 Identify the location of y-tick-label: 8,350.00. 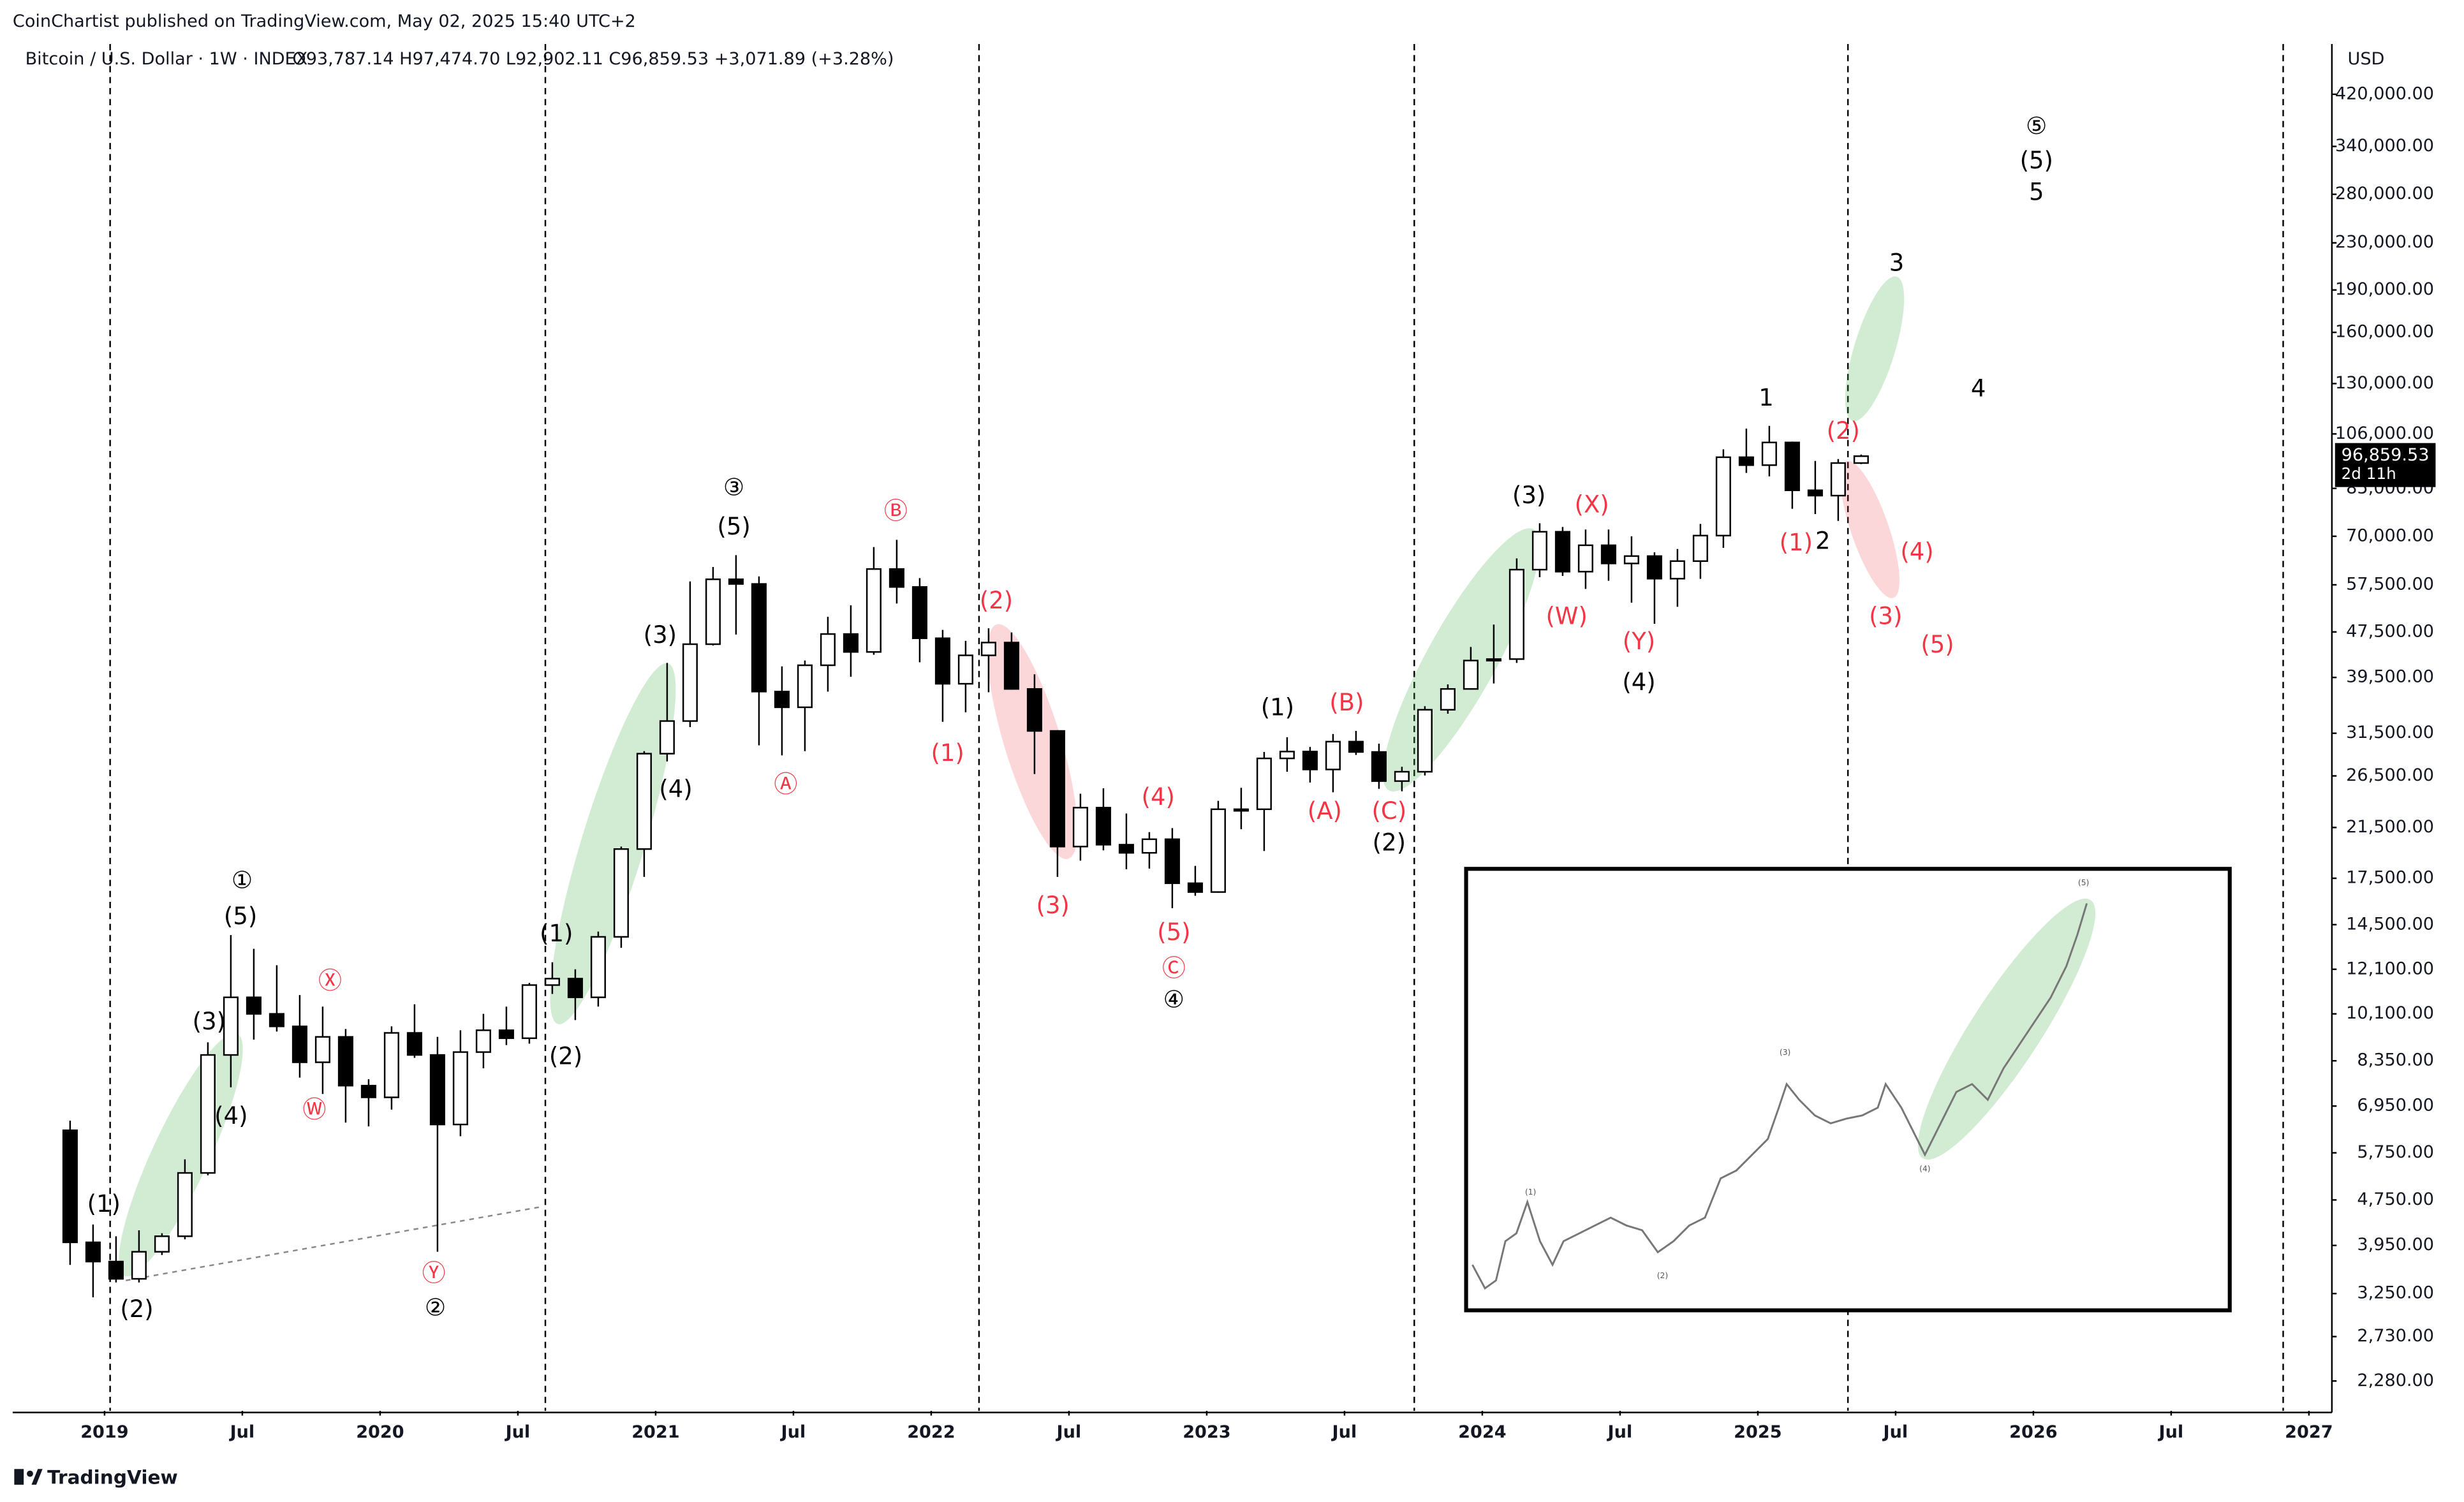
(2395, 1060).